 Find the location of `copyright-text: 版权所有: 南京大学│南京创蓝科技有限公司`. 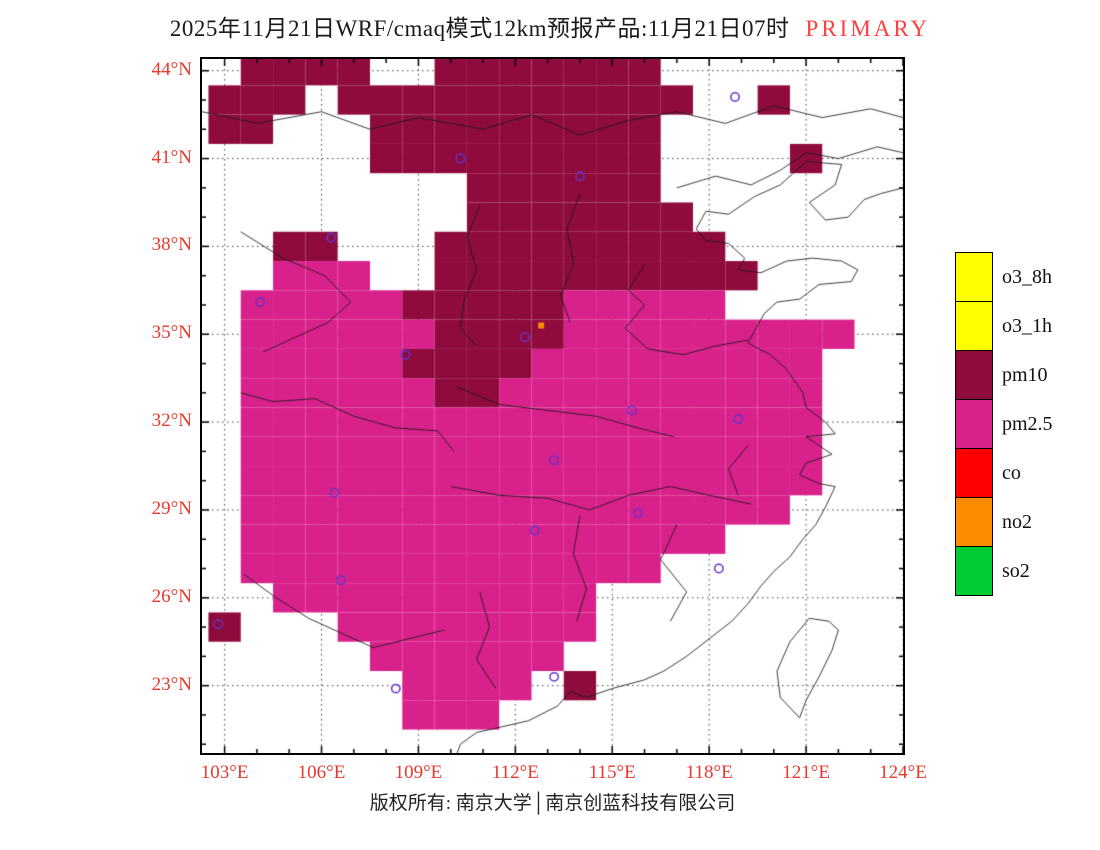

copyright-text: 版权所有: 南京大学│南京创蓝科技有限公司 is located at coordinates (552, 803).